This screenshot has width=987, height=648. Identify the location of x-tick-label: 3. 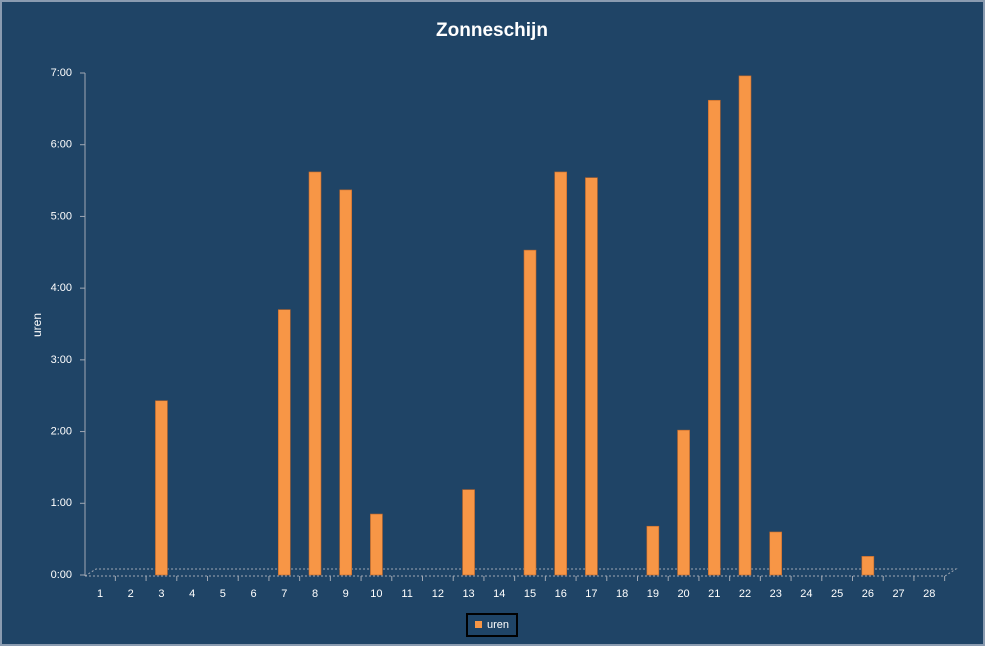
(161, 594).